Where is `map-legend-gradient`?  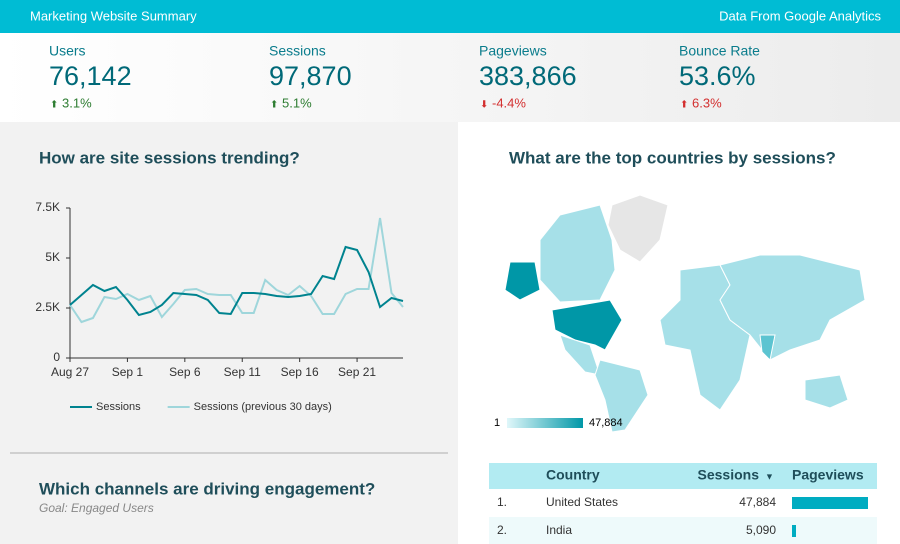
map-legend-gradient is located at coordinates (545, 423).